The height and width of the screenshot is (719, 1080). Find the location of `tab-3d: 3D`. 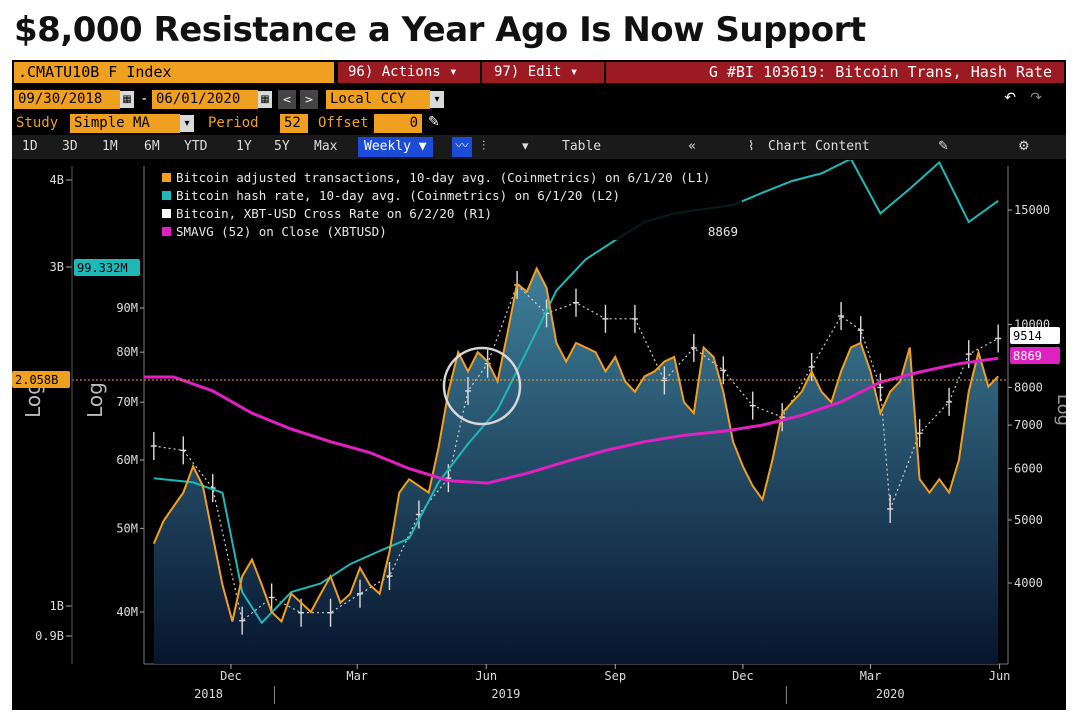

tab-3d: 3D is located at coordinates (70, 146).